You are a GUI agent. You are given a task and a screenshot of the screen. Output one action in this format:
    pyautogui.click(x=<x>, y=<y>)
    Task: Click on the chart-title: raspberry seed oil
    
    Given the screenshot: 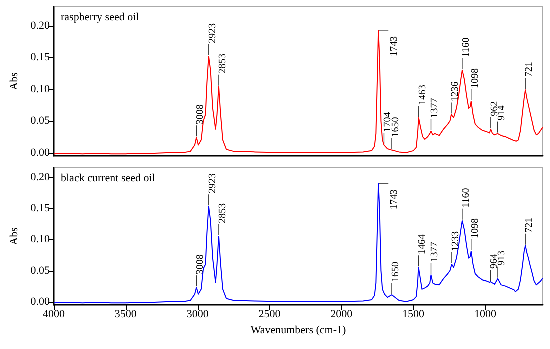 What is the action you would take?
    pyautogui.click(x=100, y=18)
    